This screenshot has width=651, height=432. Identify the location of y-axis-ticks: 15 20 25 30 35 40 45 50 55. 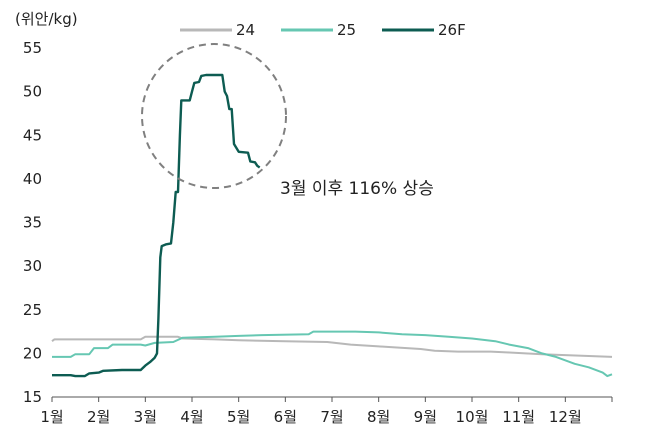
(32, 222).